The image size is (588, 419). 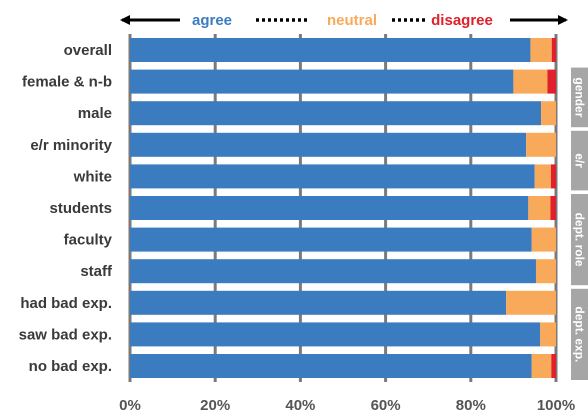 I want to click on category-label: students, so click(x=80, y=208).